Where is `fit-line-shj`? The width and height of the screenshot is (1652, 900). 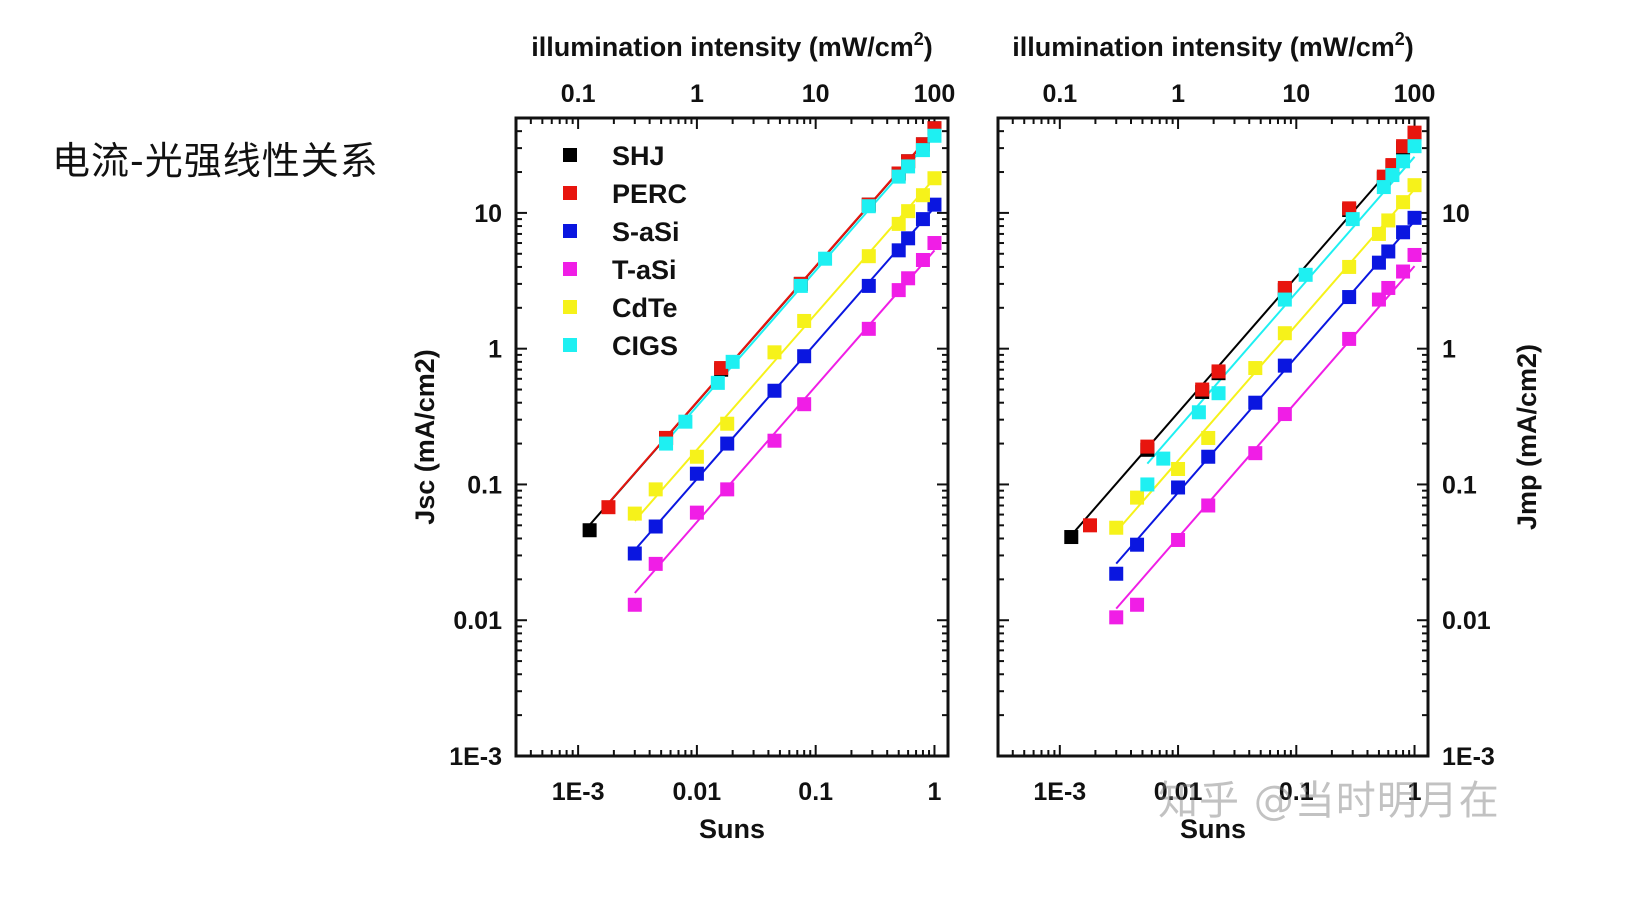 fit-line-shj is located at coordinates (1243, 338).